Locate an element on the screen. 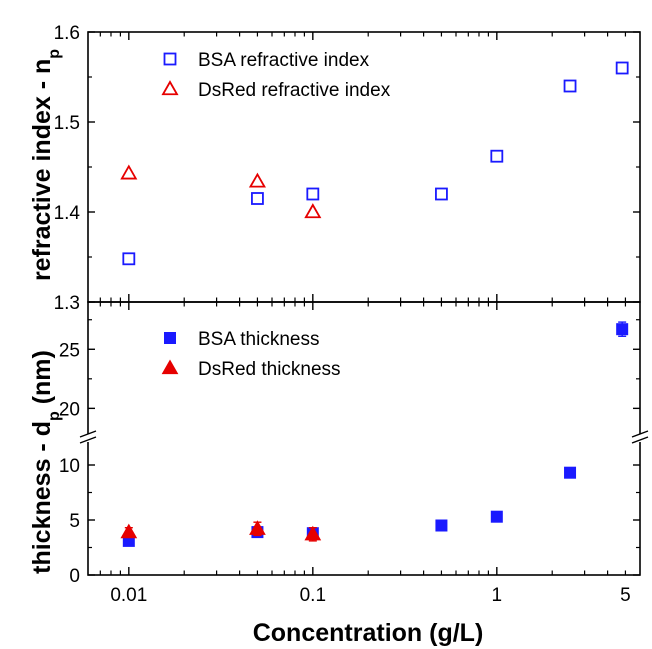 This screenshot has width=652, height=649. top-legend-label-0: BSA refractive index is located at coordinates (284, 60).